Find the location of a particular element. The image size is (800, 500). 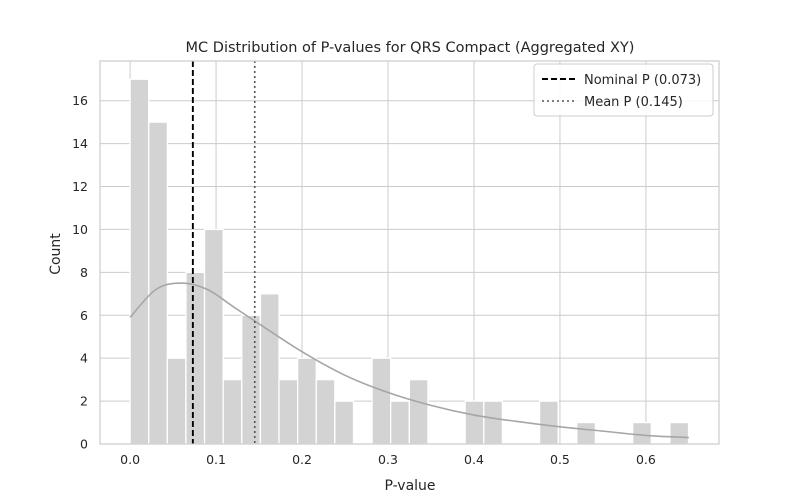

y-tick-label-1: 2 is located at coordinates (84, 401).